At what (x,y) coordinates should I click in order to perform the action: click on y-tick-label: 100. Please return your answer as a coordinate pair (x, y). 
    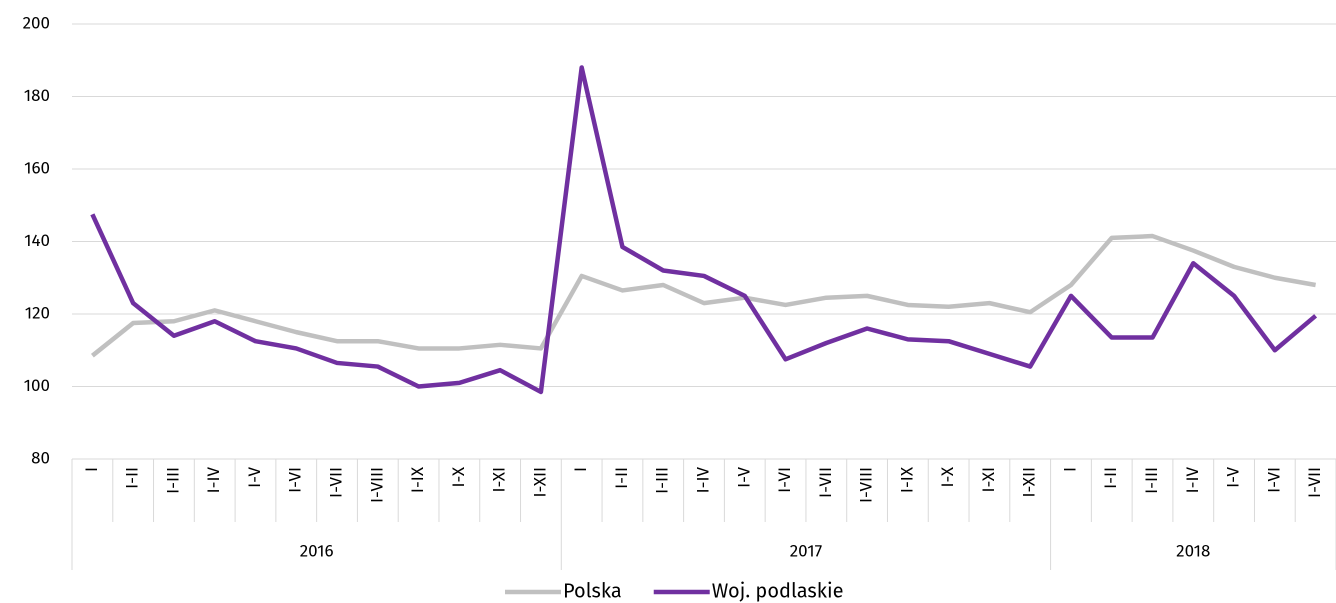
    Looking at the image, I should click on (37, 385).